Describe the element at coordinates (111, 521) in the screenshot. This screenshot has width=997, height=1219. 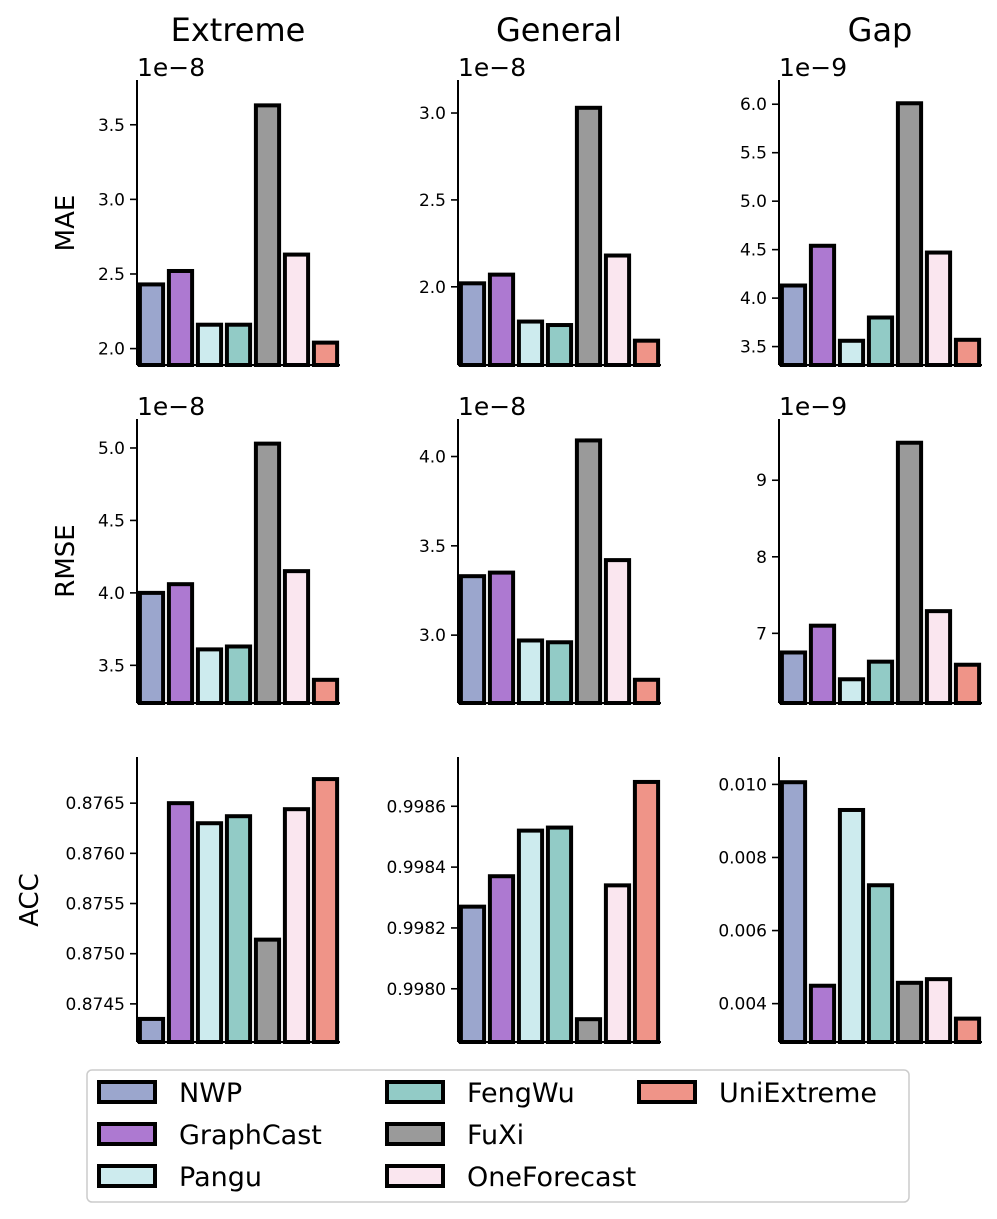
I see `y-tick-label-rmse-extreme: 4.5` at that location.